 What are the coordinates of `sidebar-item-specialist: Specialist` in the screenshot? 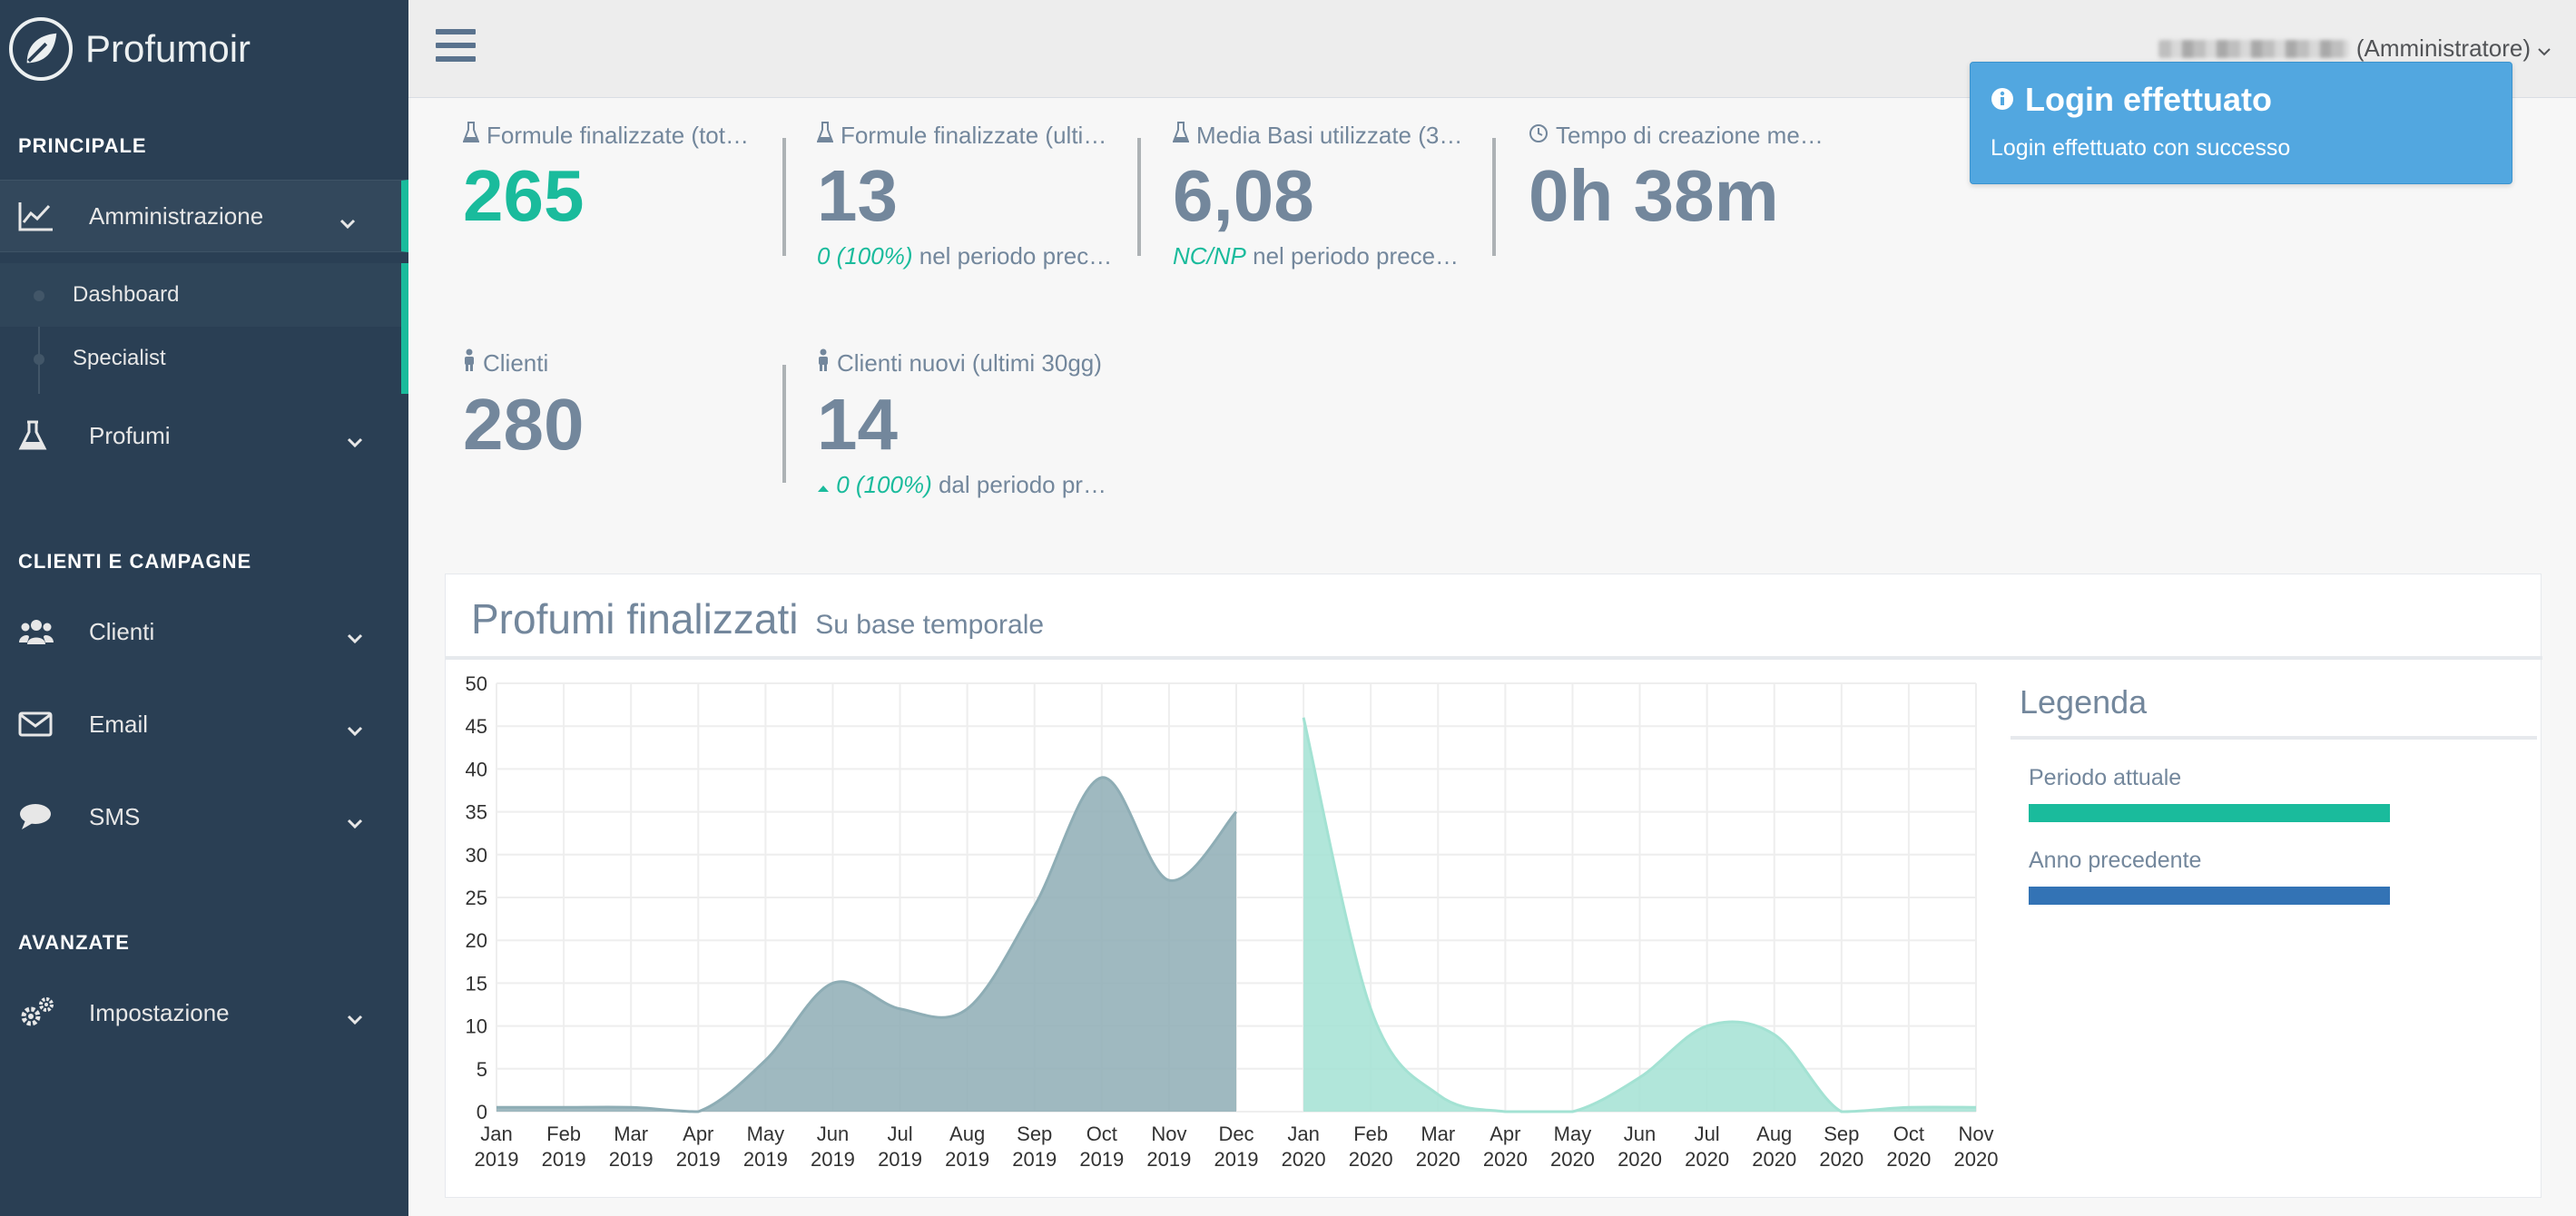 It's located at (200, 359).